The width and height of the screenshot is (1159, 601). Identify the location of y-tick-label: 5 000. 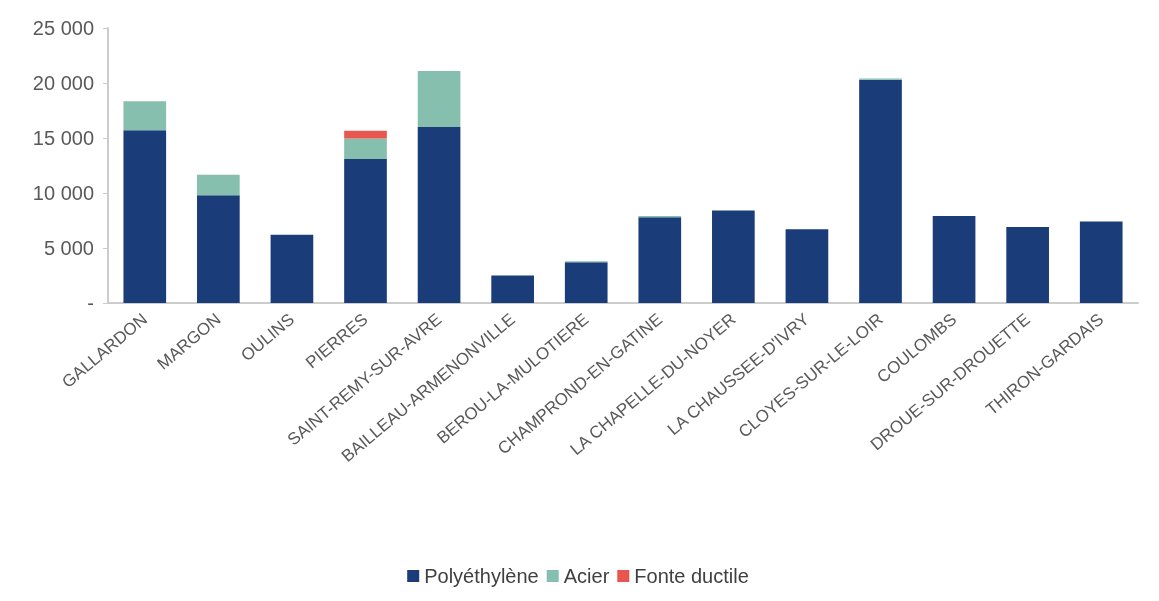
(68, 248).